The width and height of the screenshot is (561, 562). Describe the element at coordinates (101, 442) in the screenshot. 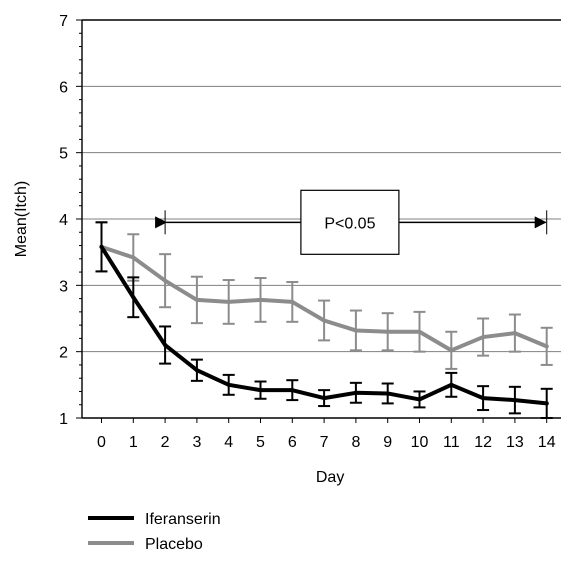

I see `x-tick-label: 0` at that location.